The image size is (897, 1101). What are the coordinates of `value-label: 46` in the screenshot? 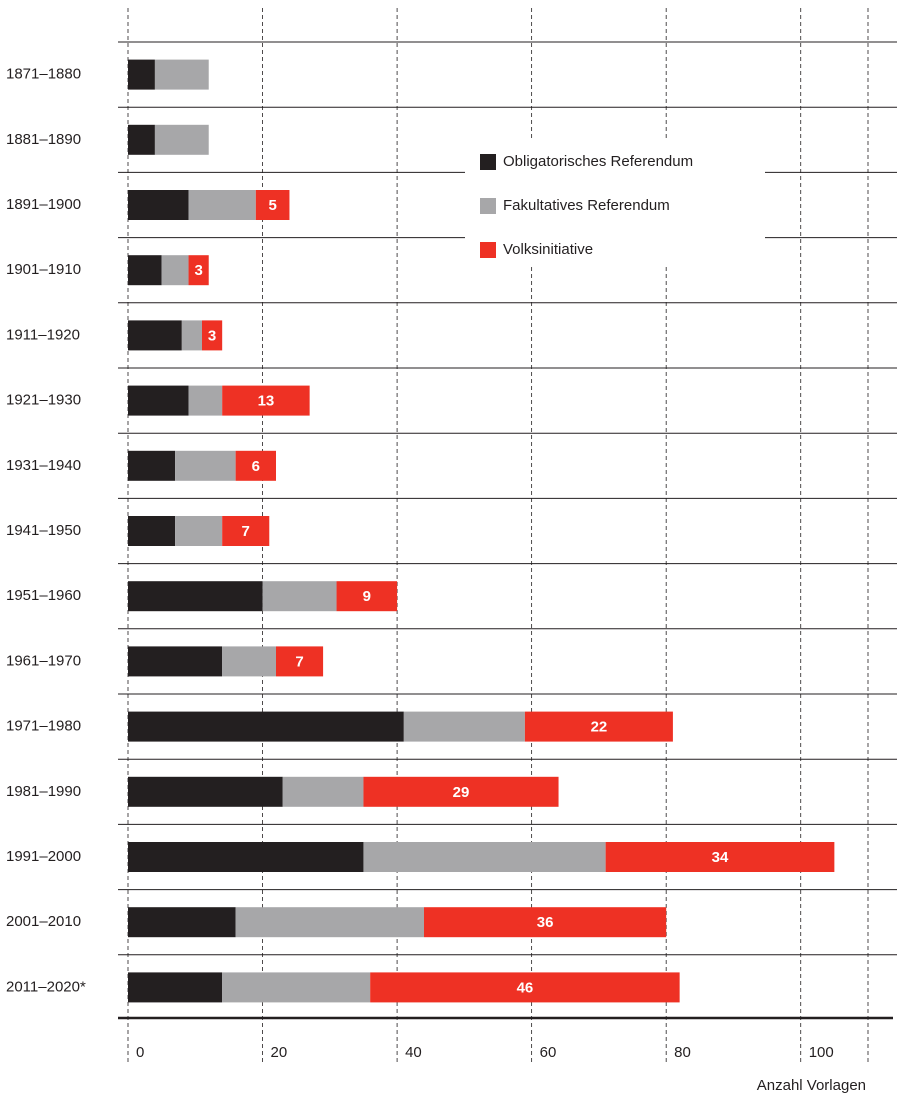 It's located at (525, 987).